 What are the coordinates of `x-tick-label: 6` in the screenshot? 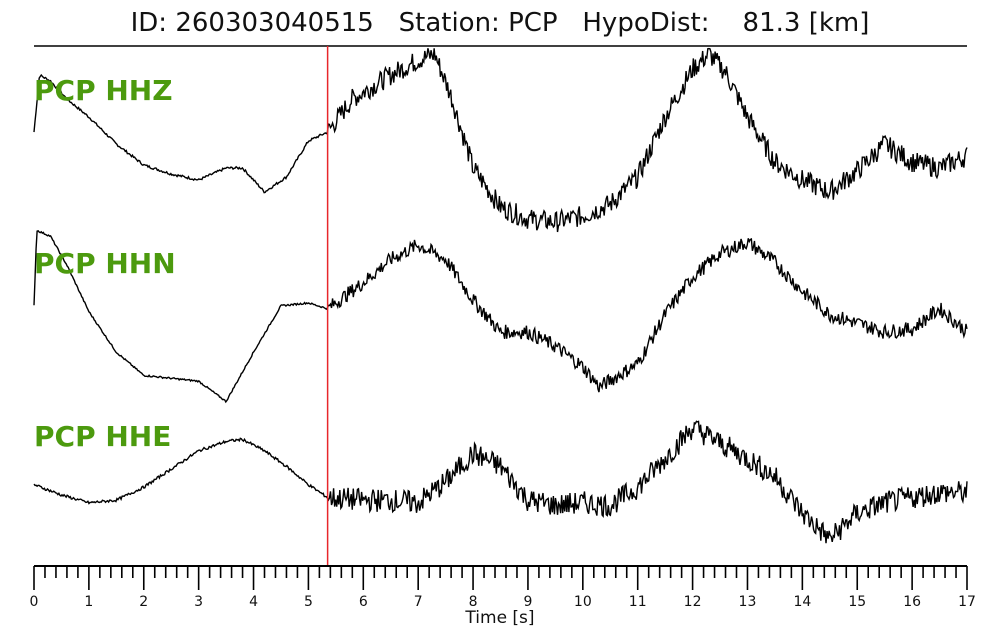 It's located at (363, 602).